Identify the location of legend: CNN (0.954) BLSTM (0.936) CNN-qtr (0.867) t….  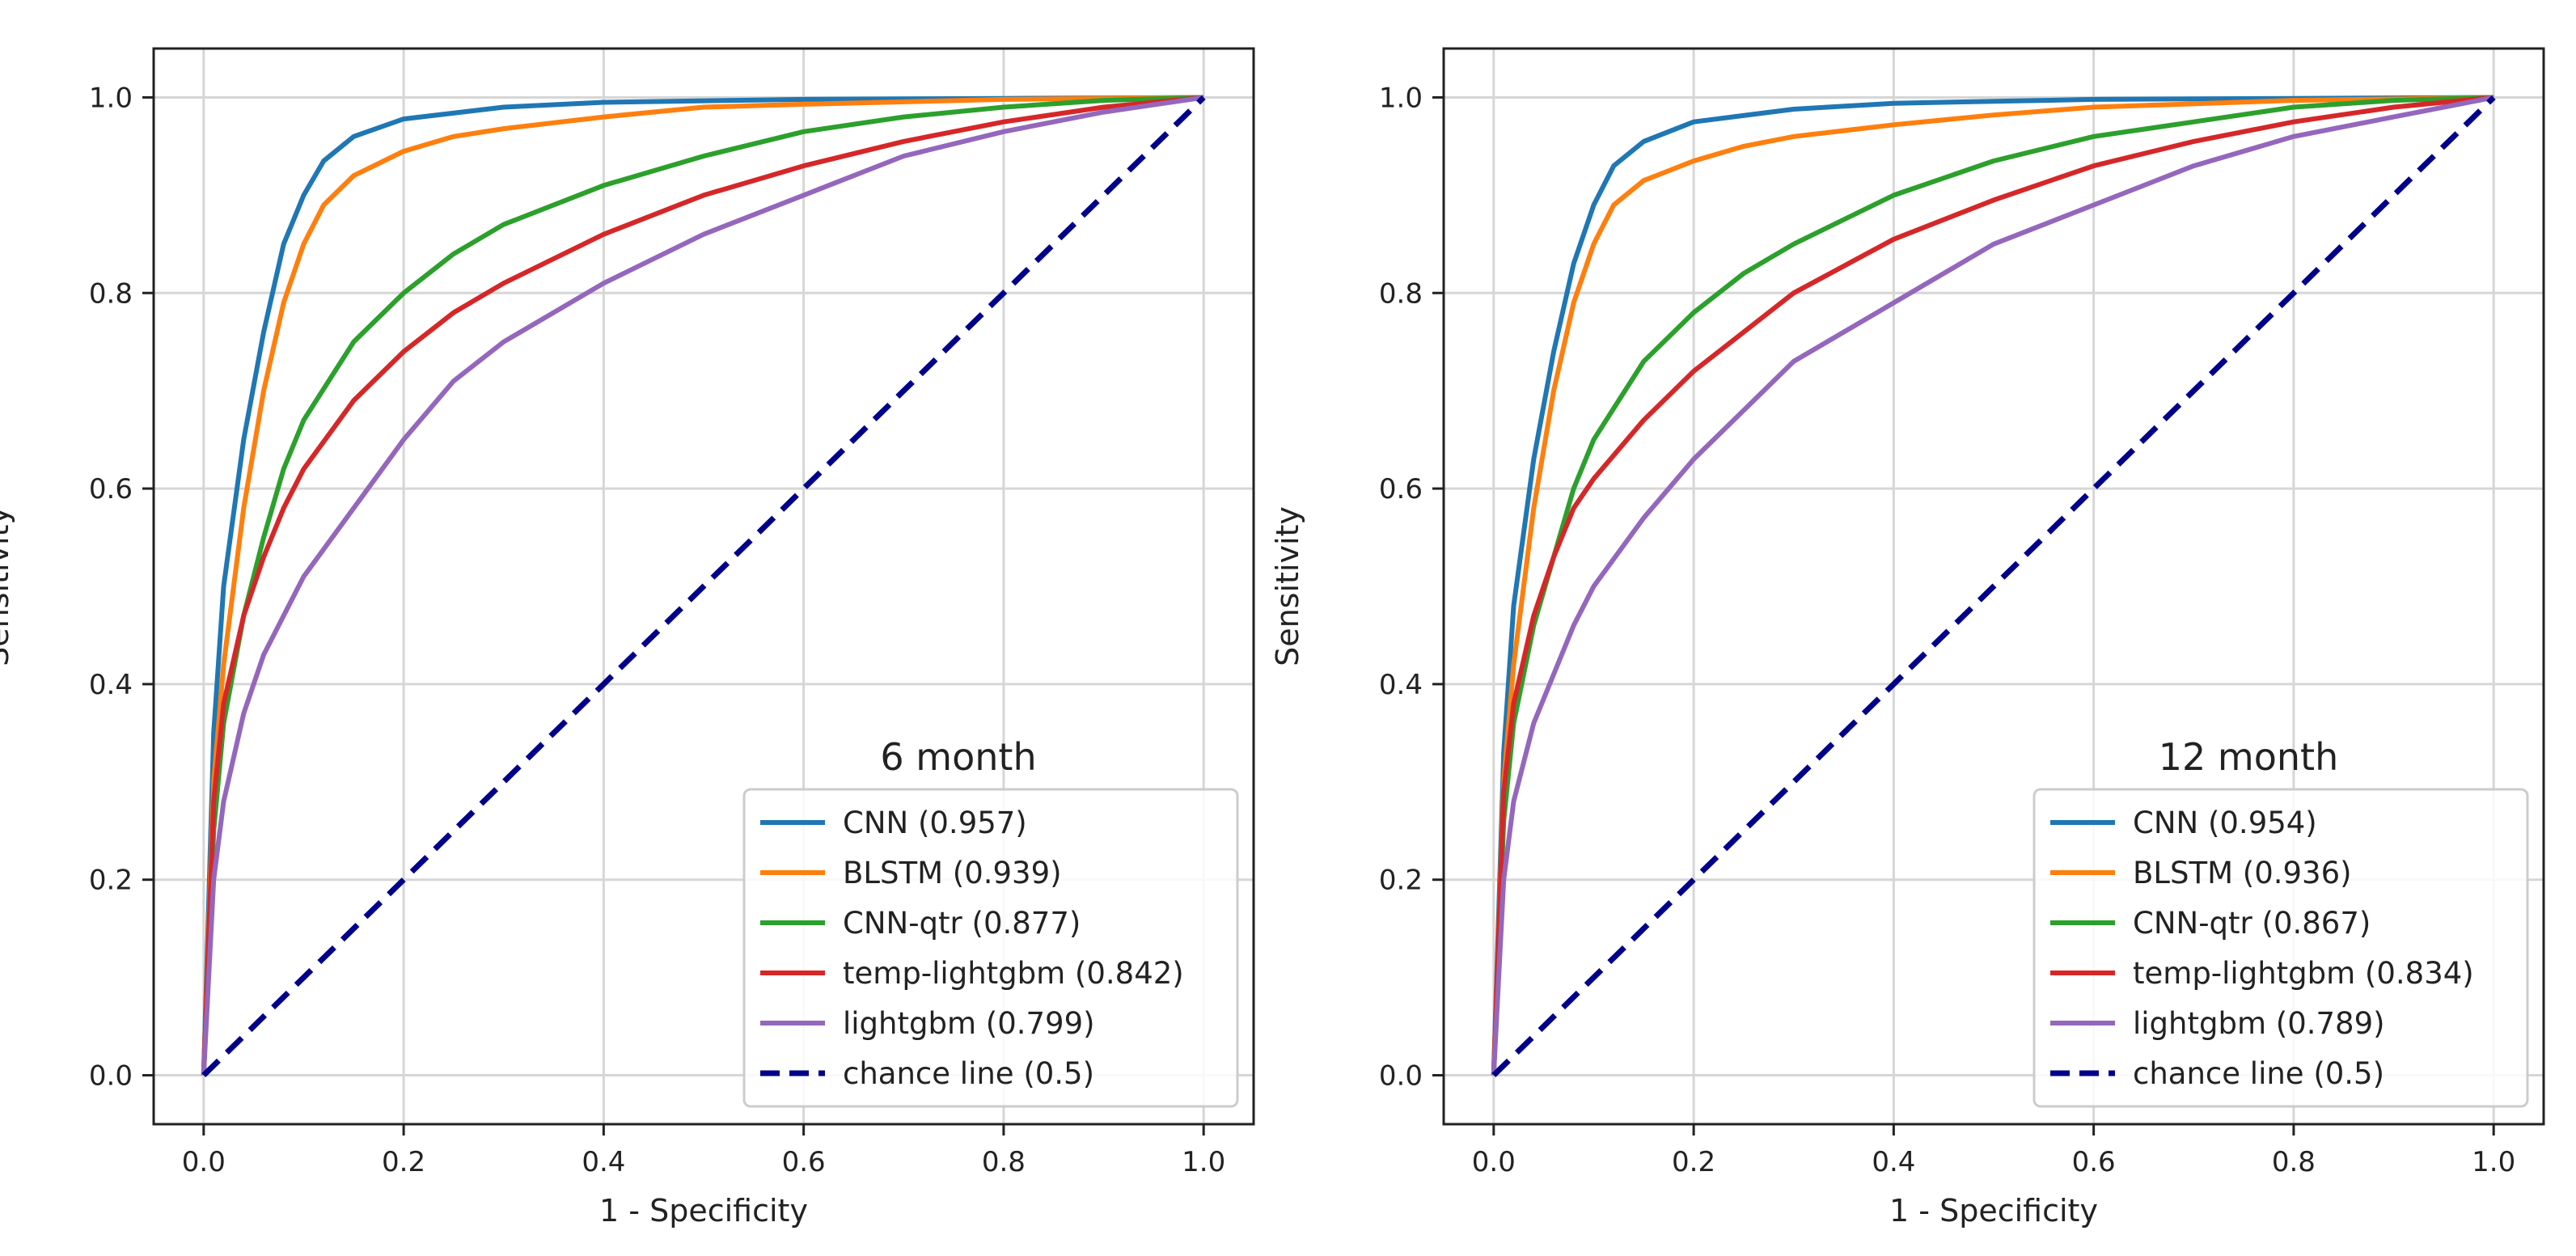
(2280, 948).